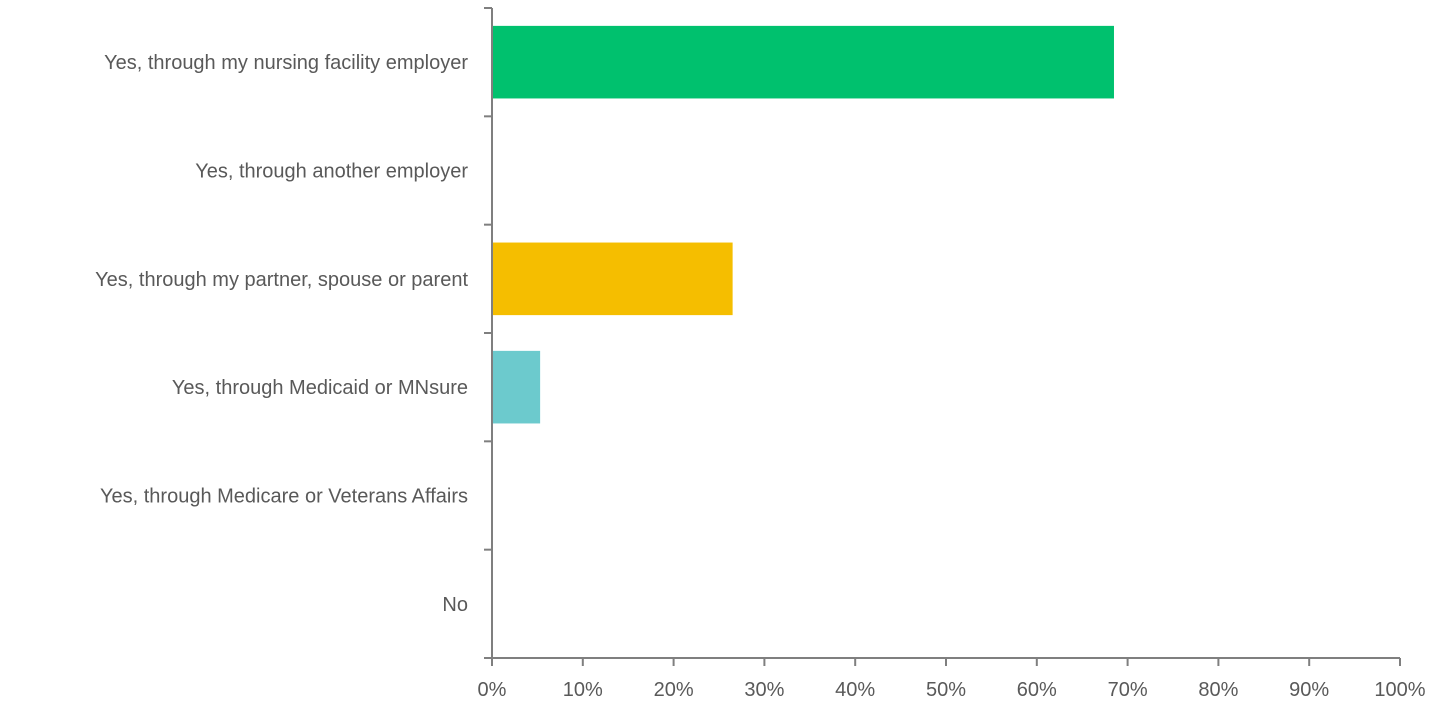  What do you see at coordinates (674, 690) in the screenshot?
I see `x-tick-label: 20%` at bounding box center [674, 690].